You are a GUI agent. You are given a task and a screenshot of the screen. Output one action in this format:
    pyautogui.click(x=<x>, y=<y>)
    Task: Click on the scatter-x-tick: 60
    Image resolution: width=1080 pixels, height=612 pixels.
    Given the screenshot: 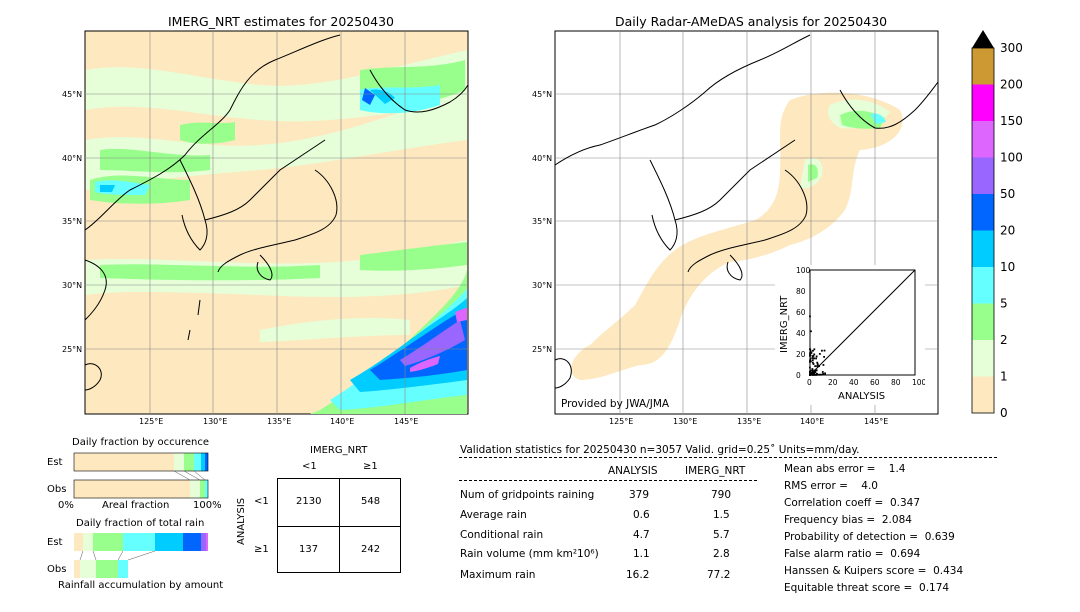 What is the action you would take?
    pyautogui.click(x=875, y=382)
    